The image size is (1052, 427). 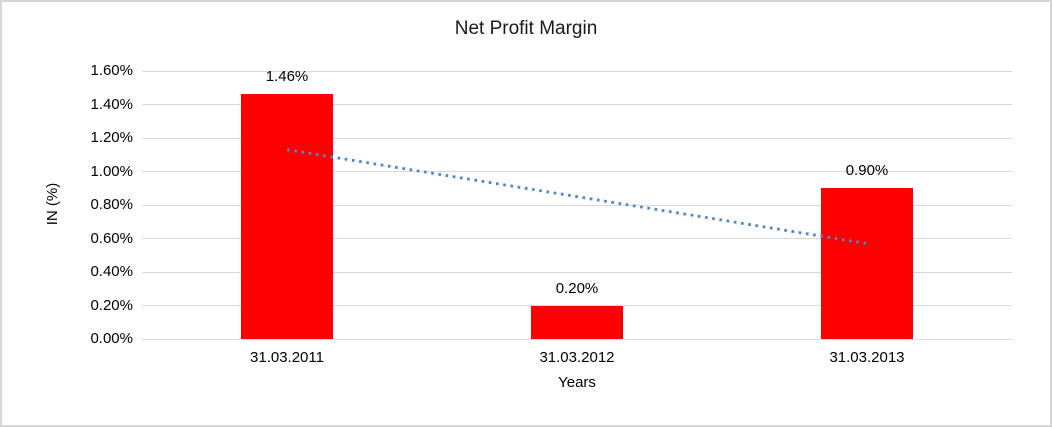 I want to click on chart-title: Net Profit Margin, so click(x=526, y=28).